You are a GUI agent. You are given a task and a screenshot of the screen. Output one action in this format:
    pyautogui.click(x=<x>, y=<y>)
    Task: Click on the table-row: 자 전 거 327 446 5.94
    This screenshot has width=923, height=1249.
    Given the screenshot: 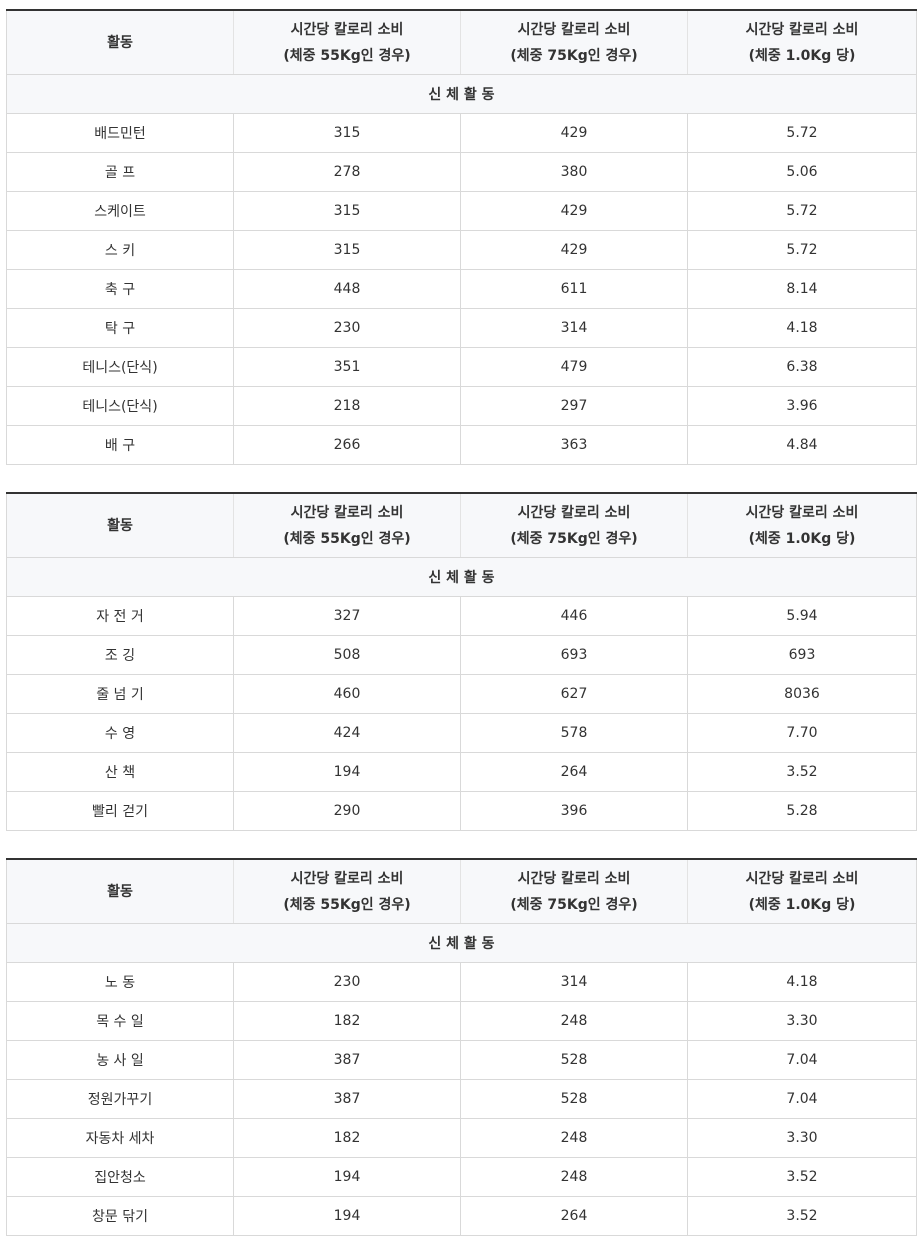 What is the action you would take?
    pyautogui.click(x=461, y=616)
    